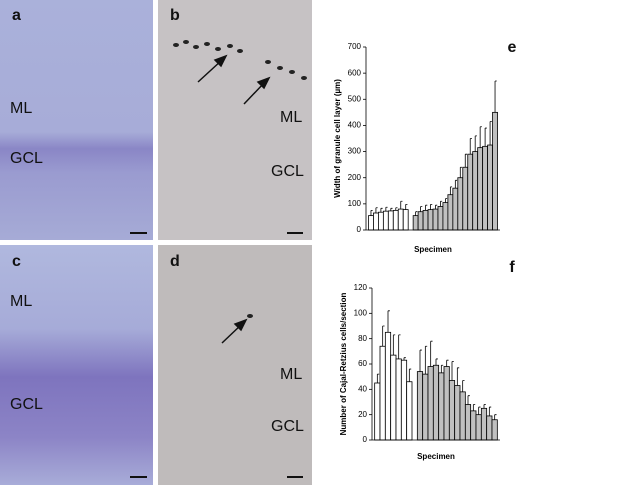 The height and width of the screenshot is (485, 640). I want to click on y-tick-label: 40, so click(362, 388).